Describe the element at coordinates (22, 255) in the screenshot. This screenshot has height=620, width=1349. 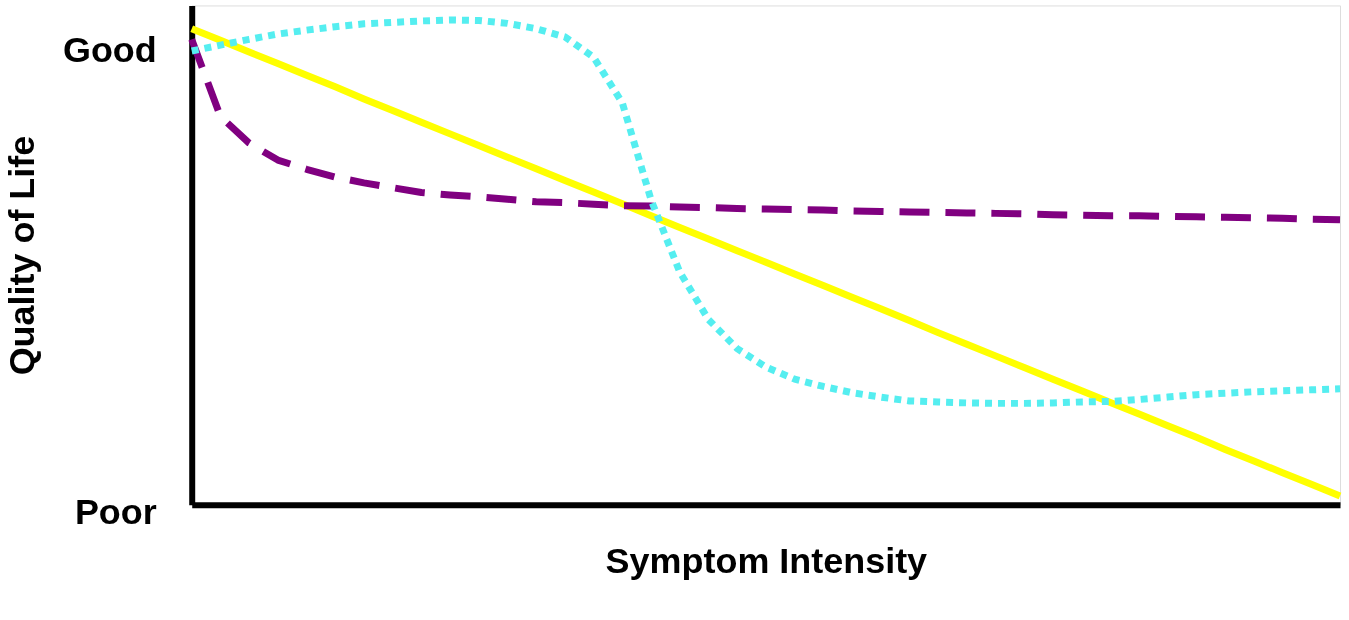
I see `y-axis-title: Quality of Life` at that location.